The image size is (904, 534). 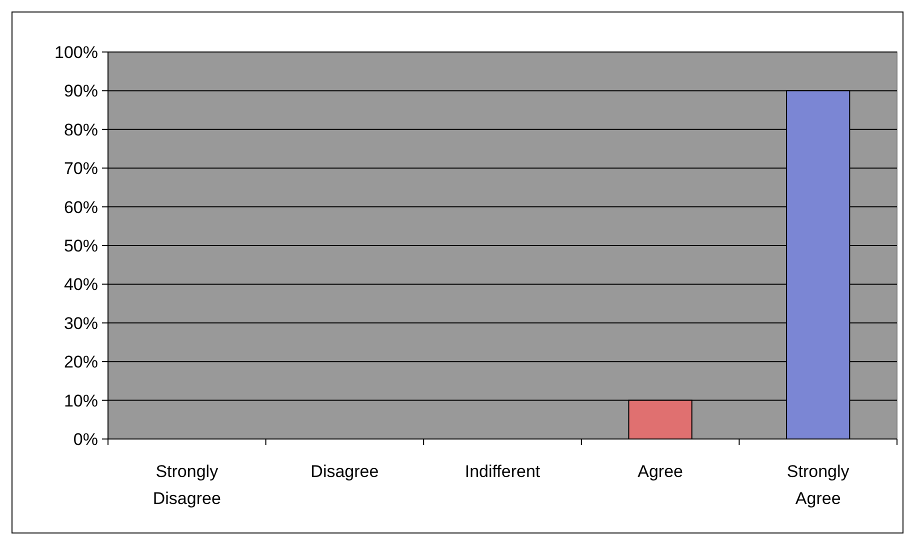 What do you see at coordinates (81, 362) in the screenshot?
I see `y-tick-label: 20%` at bounding box center [81, 362].